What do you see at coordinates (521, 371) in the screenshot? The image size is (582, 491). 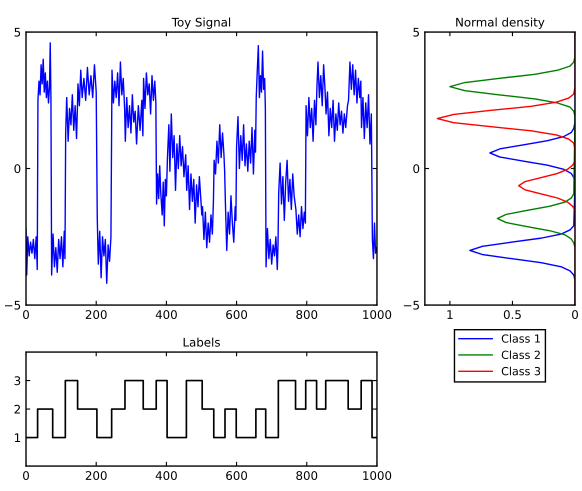 I see `legend-label: Class 3` at bounding box center [521, 371].